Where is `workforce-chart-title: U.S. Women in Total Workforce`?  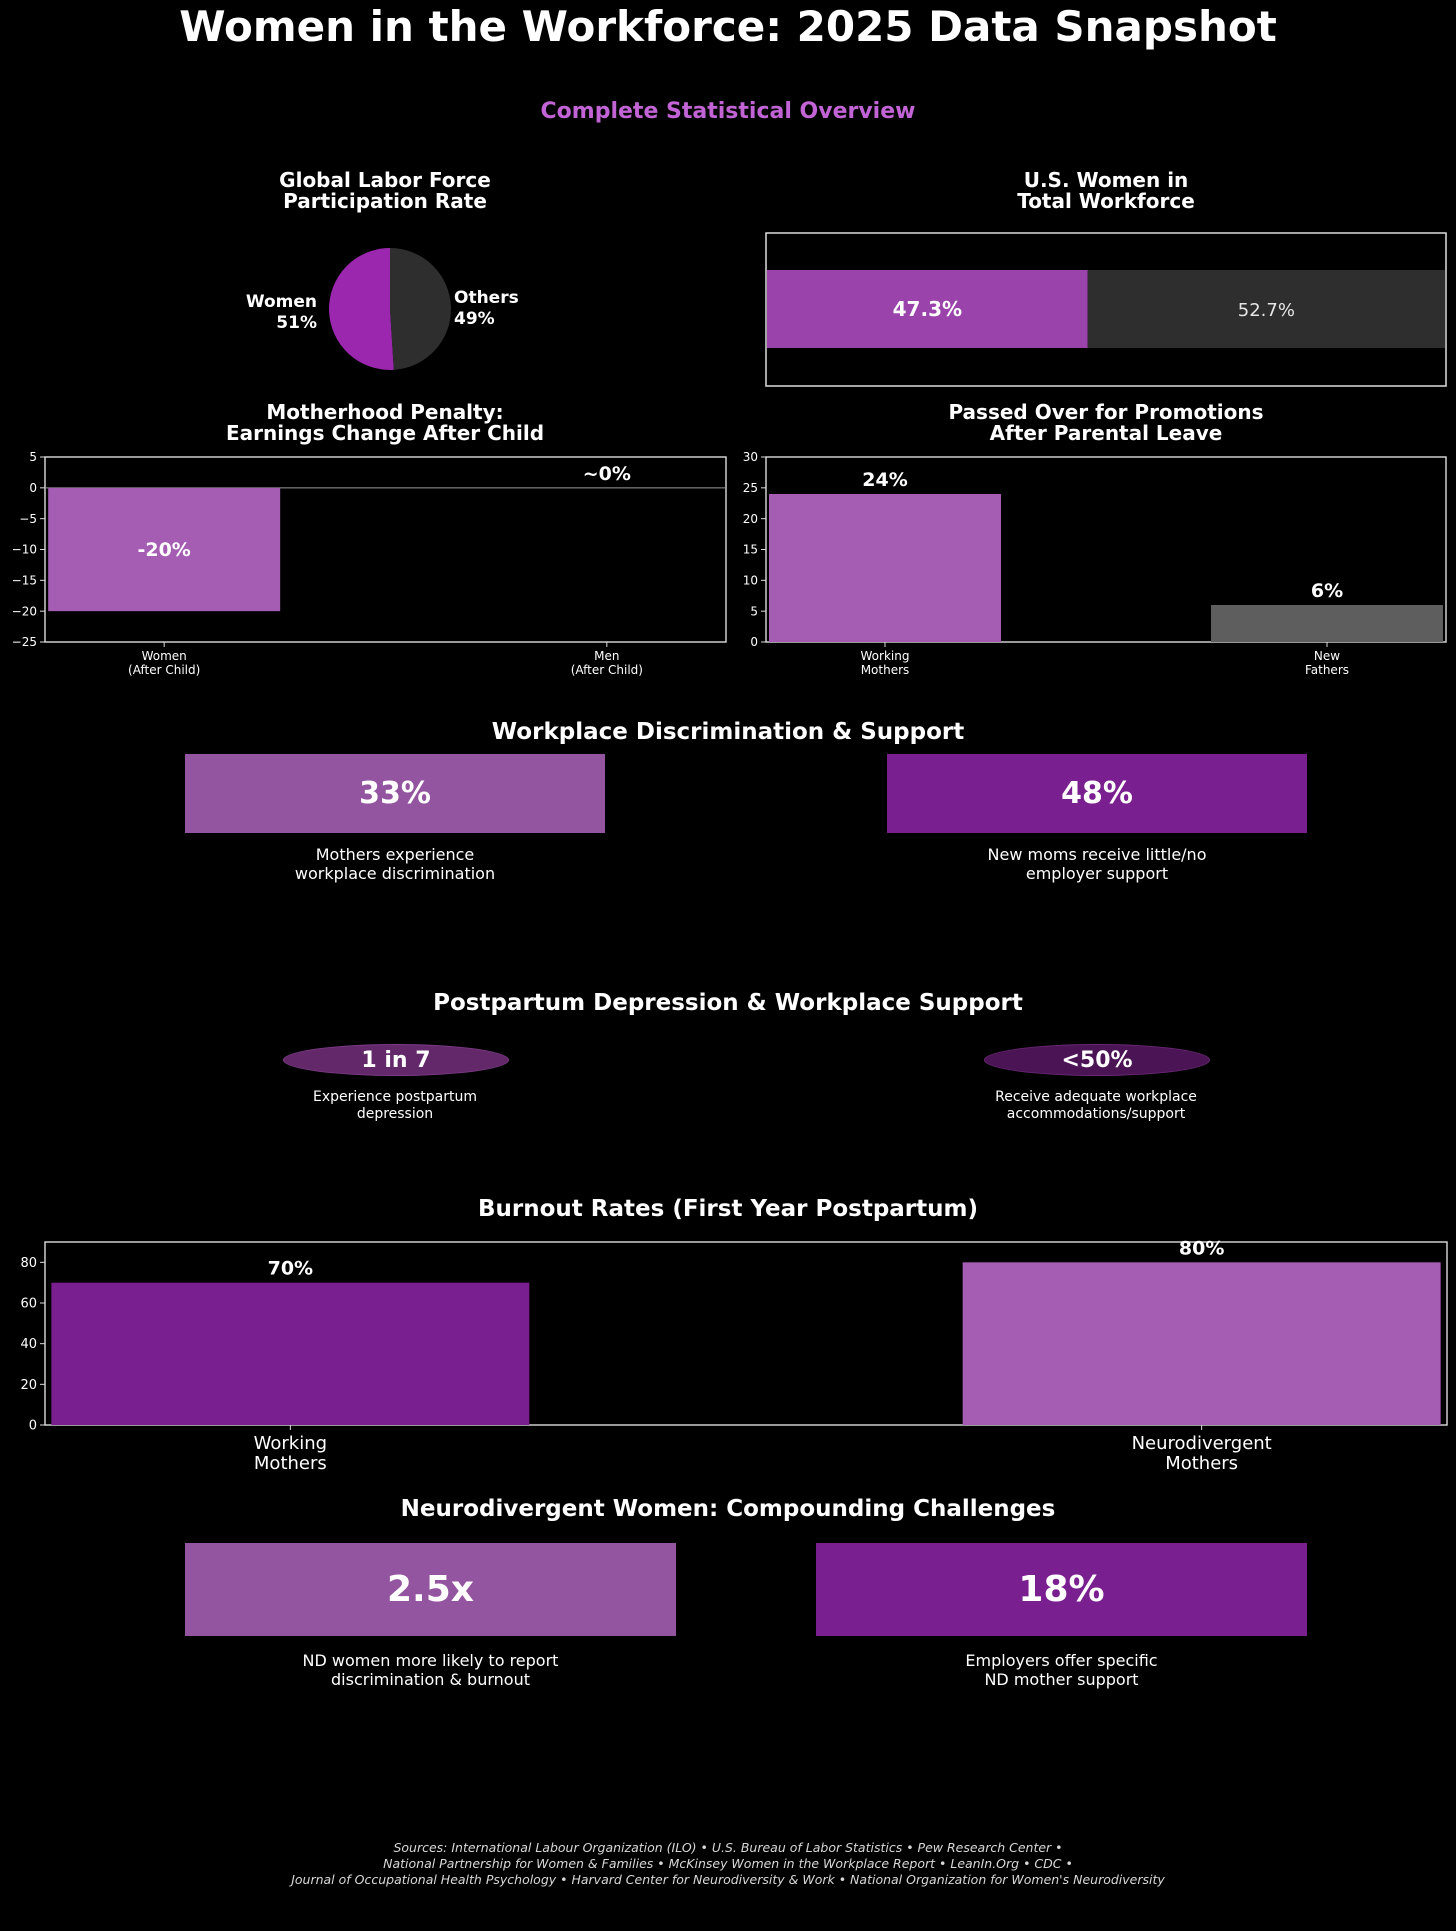 workforce-chart-title: U.S. Women in Total Workforce is located at coordinates (1106, 191).